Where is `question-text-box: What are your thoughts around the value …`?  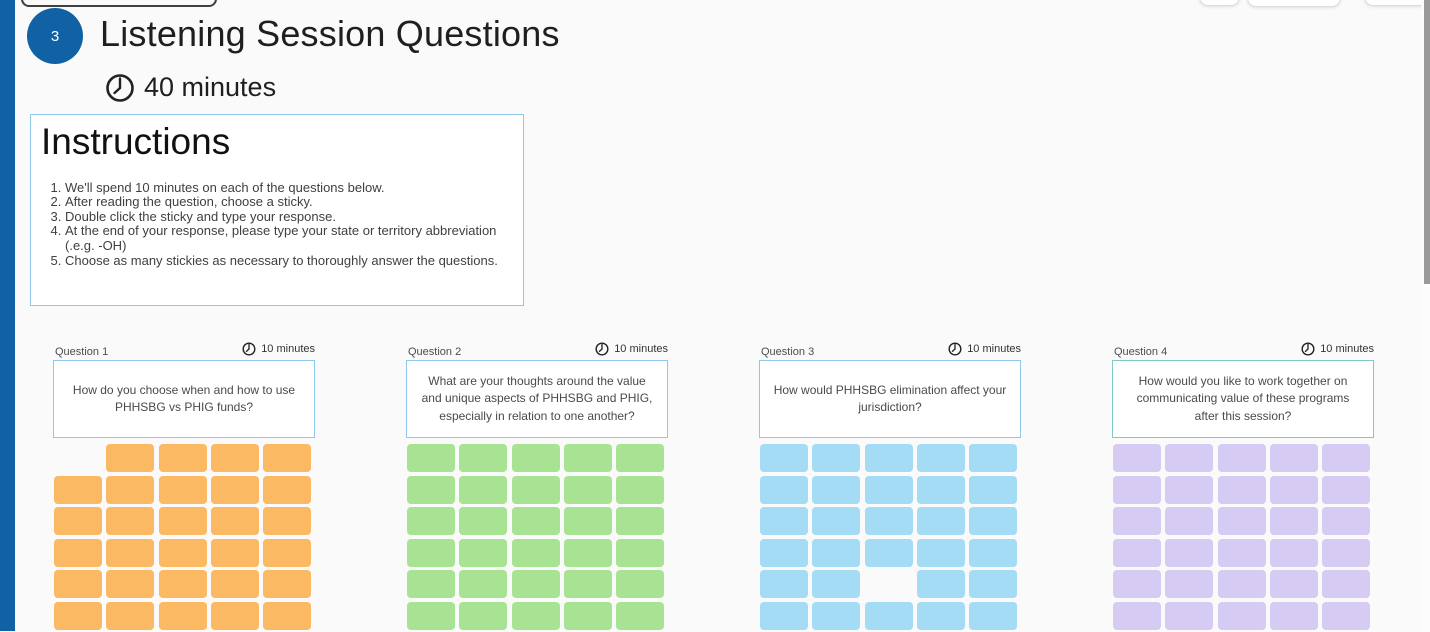 question-text-box: What are your thoughts around the value … is located at coordinates (537, 399).